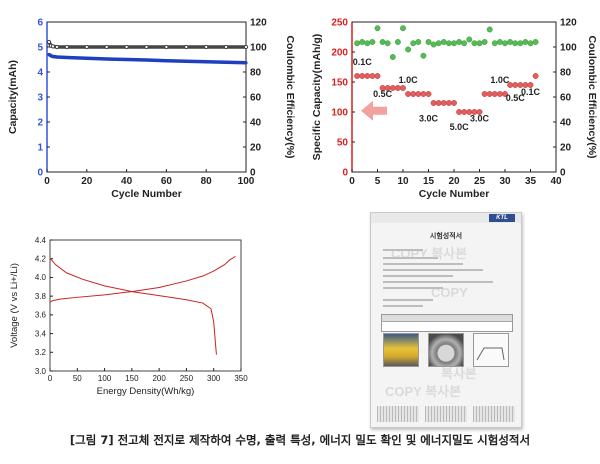  I want to click on x-tick-label: 25, so click(480, 181).